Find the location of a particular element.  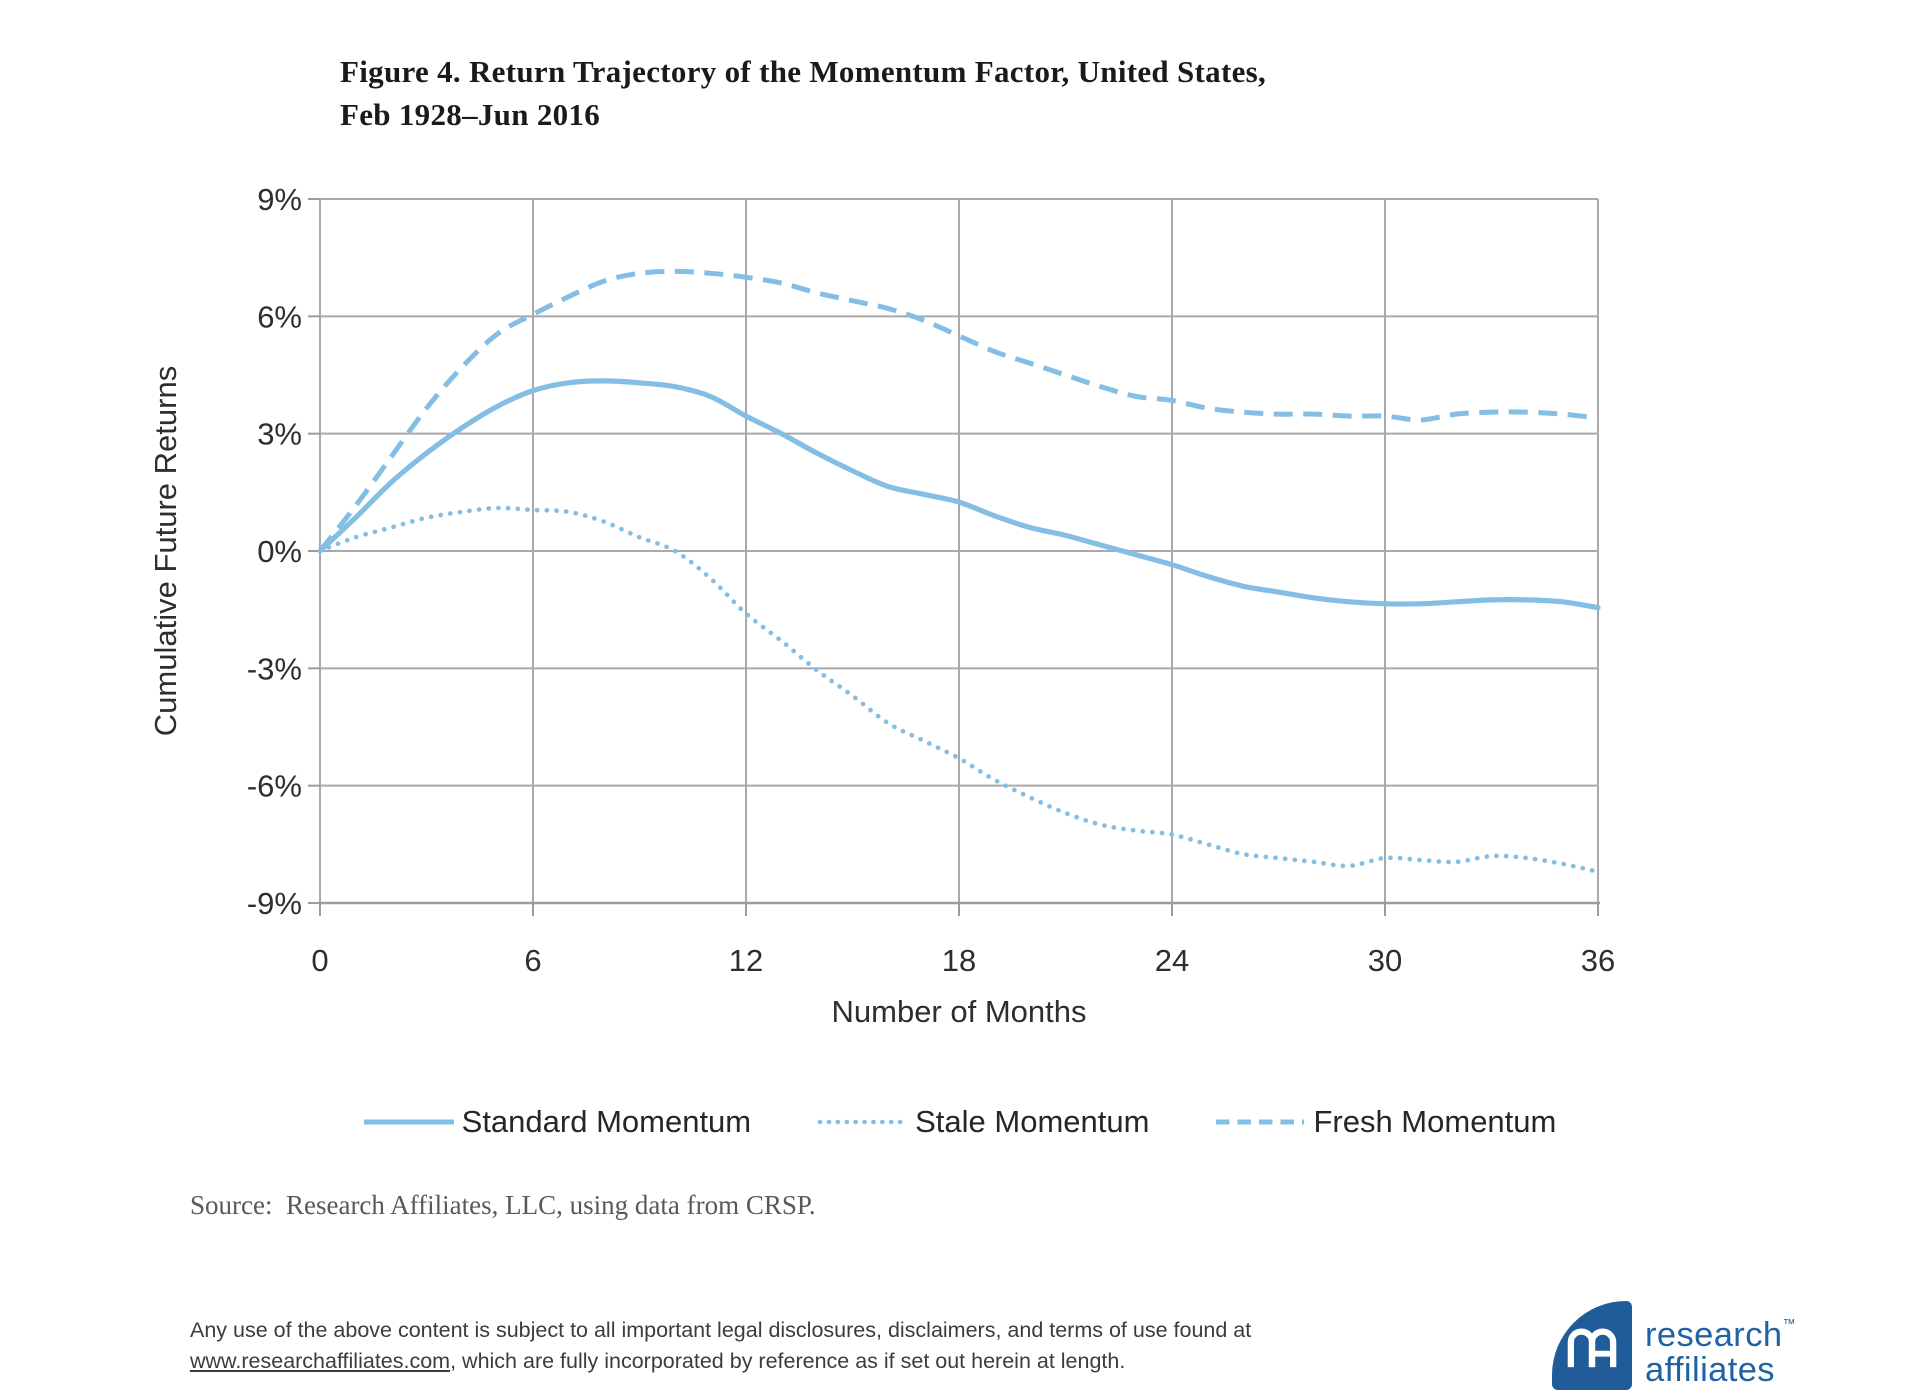

logo-word-research: research™ is located at coordinates (1720, 1335).